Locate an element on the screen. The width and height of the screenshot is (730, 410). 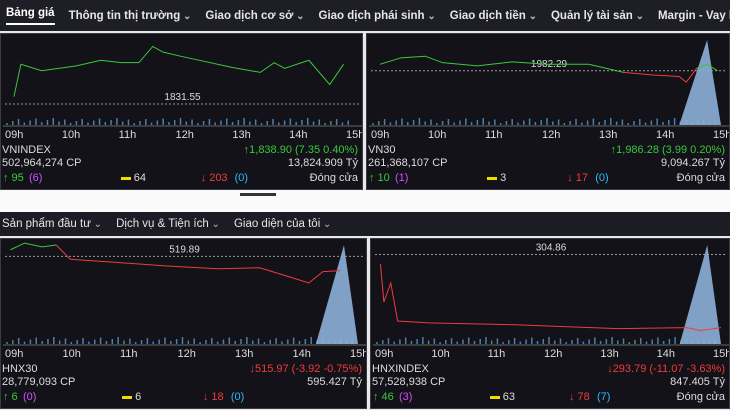
reference-label: 1831.55 is located at coordinates (182, 97).